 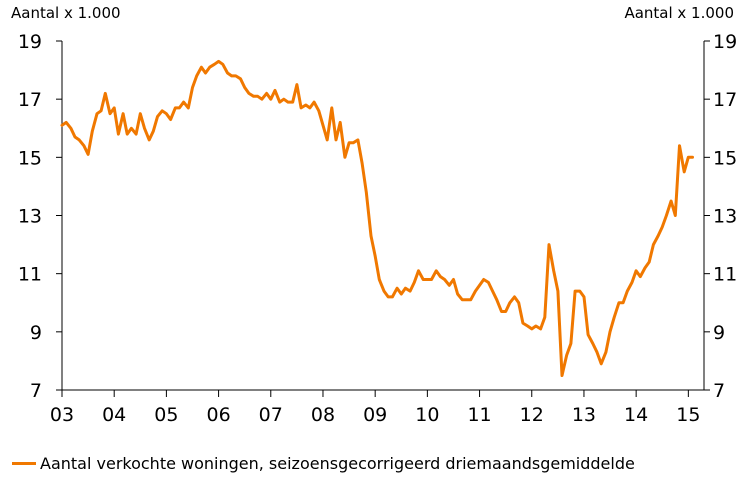 What do you see at coordinates (688, 415) in the screenshot?
I see `x-tick-label: 15` at bounding box center [688, 415].